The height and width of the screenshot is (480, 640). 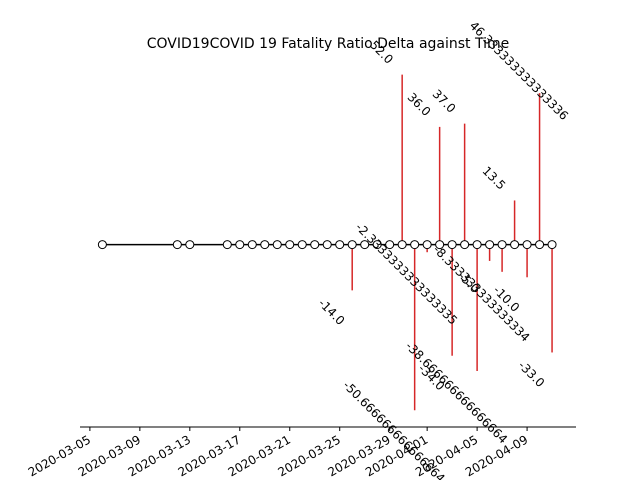 What do you see at coordinates (419, 104) in the screenshot?
I see `value-label: 36.0` at bounding box center [419, 104].